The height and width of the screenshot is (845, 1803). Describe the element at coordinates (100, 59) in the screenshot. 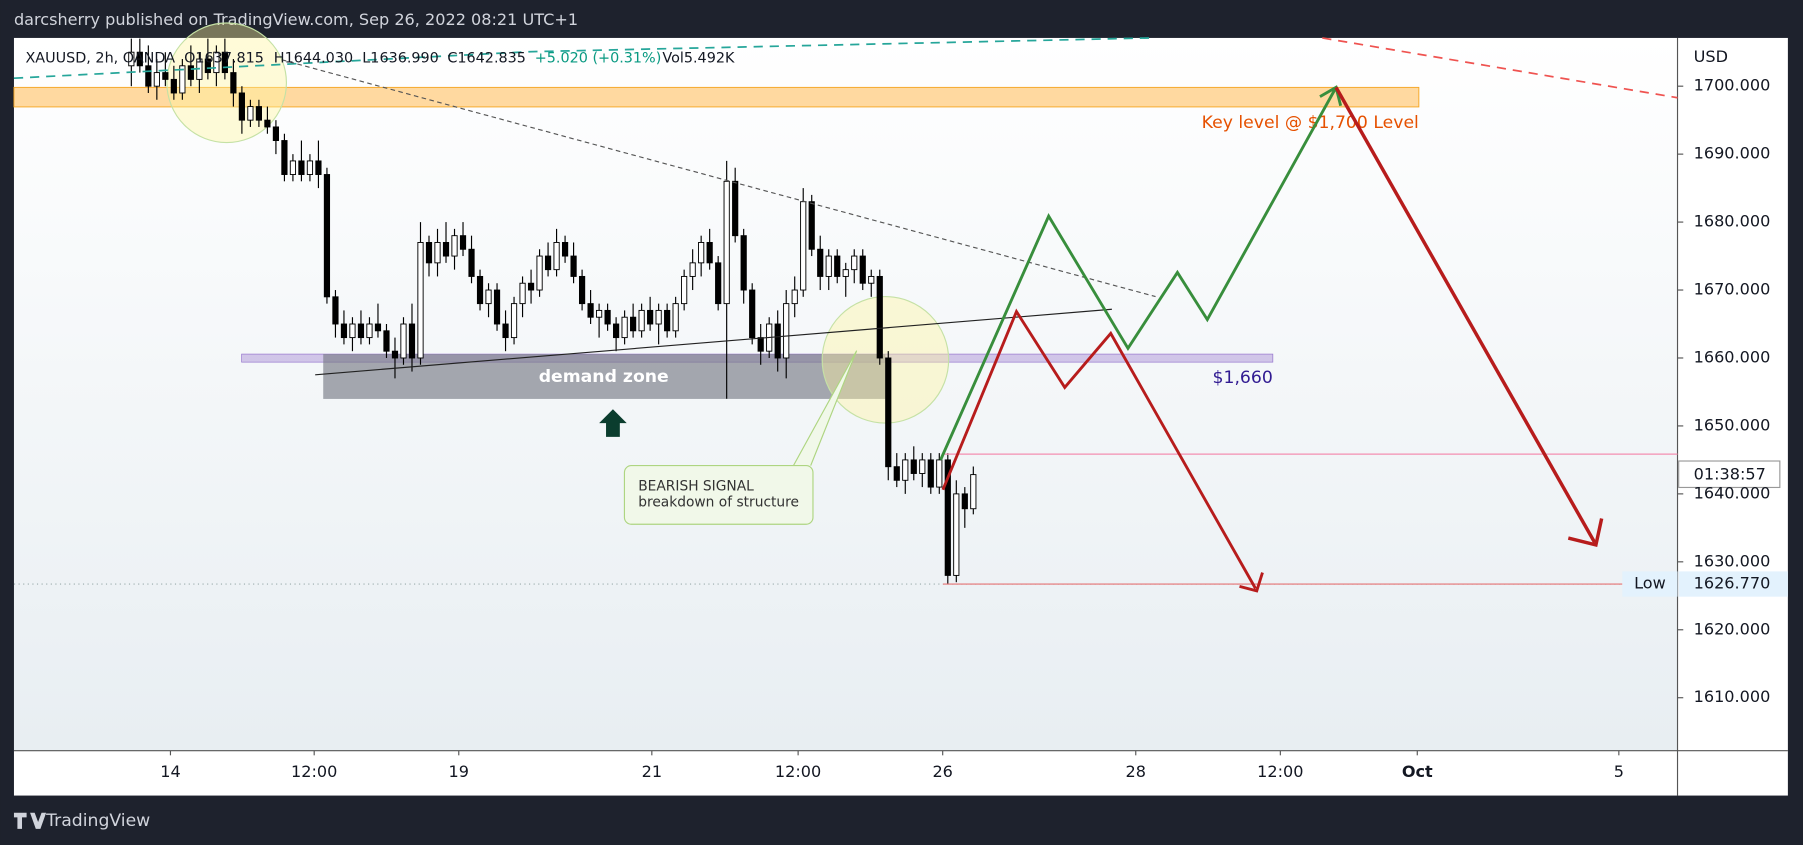

I see `legend-symbol: XAUUSD, 2h, OANDA` at that location.